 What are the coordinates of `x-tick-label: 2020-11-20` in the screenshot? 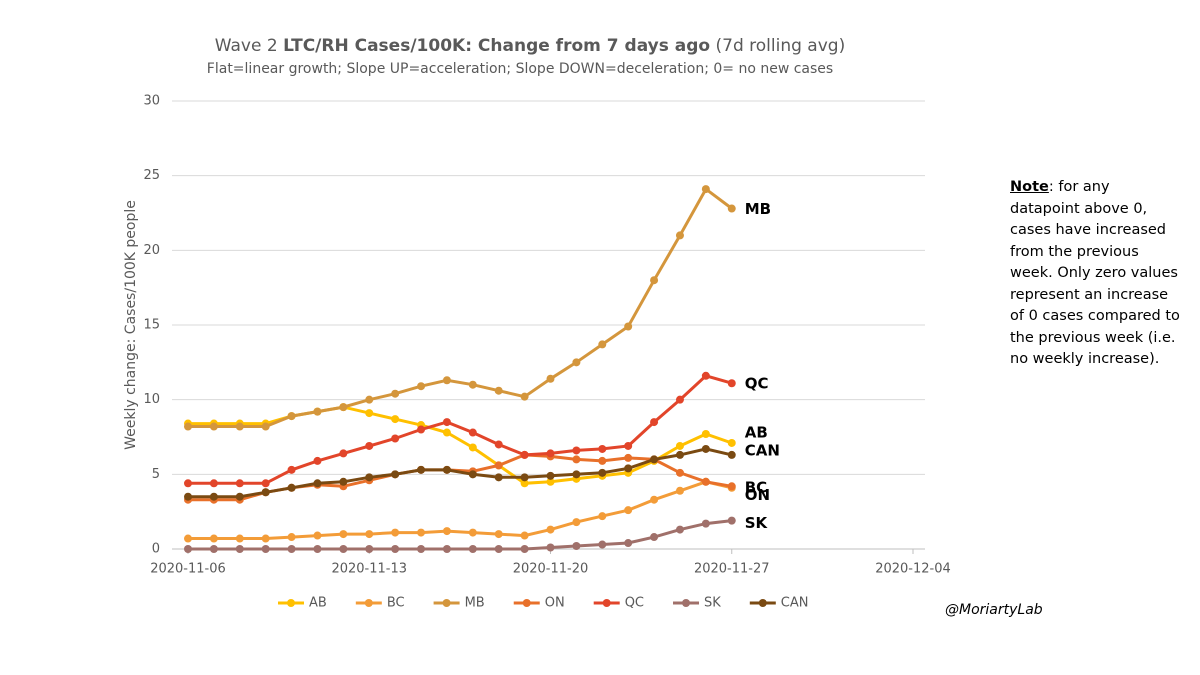 It's located at (551, 569).